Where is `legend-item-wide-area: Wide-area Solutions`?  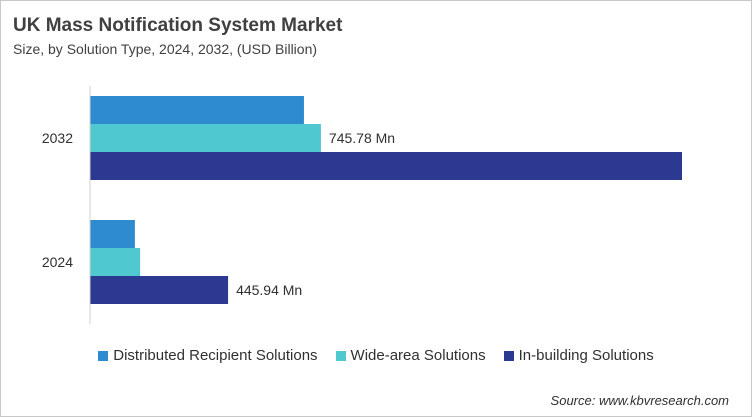 legend-item-wide-area: Wide-area Solutions is located at coordinates (410, 355).